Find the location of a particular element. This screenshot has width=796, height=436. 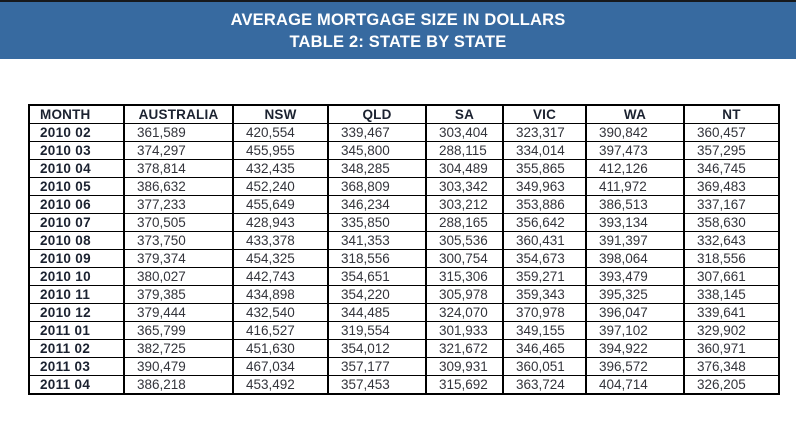

table-cell: 393,134 is located at coordinates (635, 222).